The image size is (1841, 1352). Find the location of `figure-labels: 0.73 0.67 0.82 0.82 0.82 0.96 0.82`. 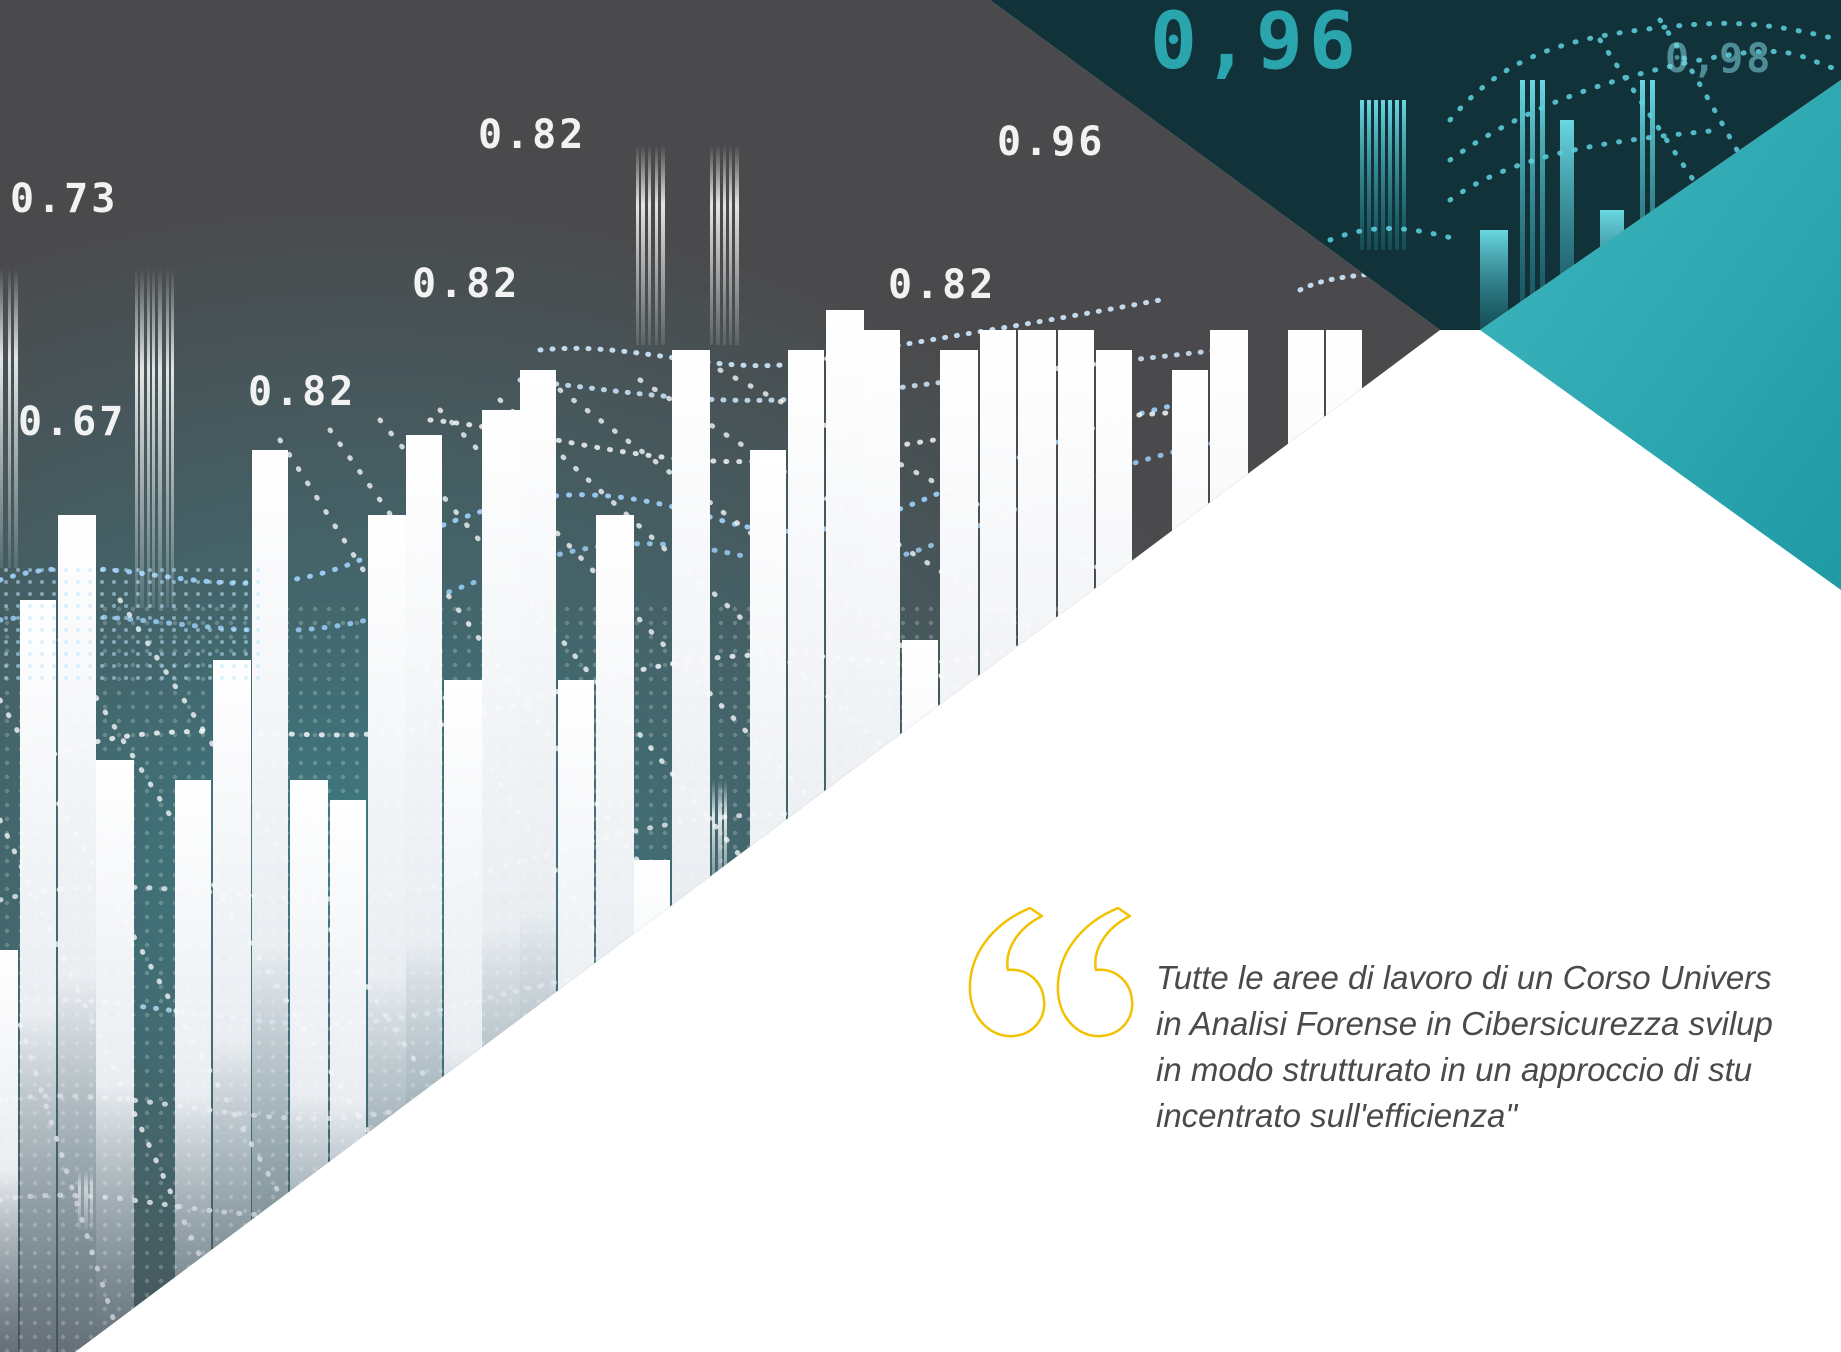

figure-labels: 0.73 0.67 0.82 0.82 0.82 0.96 0.82 is located at coordinates (557, 278).